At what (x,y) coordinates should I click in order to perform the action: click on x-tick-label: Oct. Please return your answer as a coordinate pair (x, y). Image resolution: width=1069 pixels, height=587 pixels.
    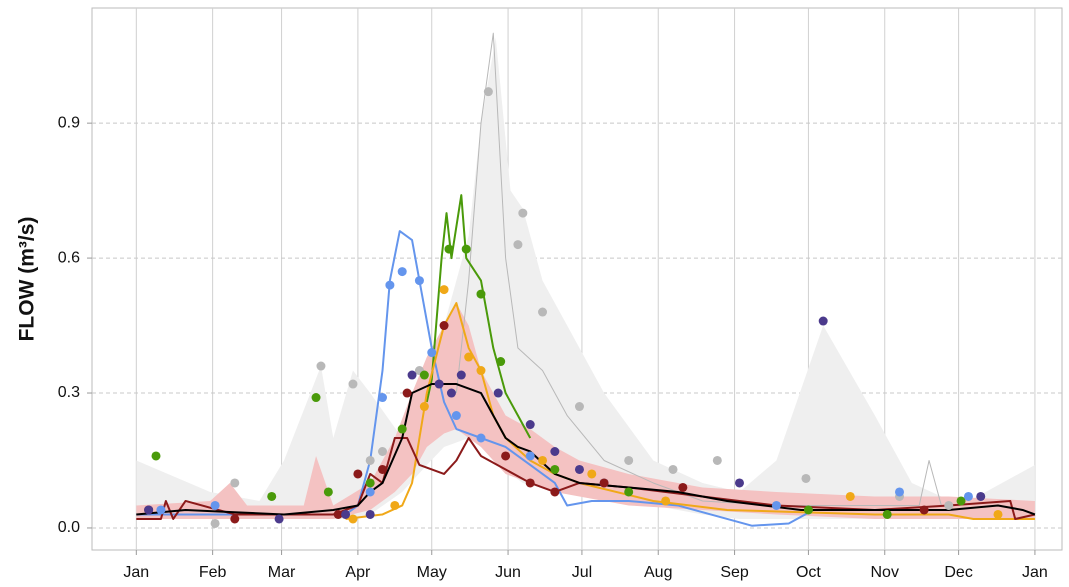
    Looking at the image, I should click on (808, 572).